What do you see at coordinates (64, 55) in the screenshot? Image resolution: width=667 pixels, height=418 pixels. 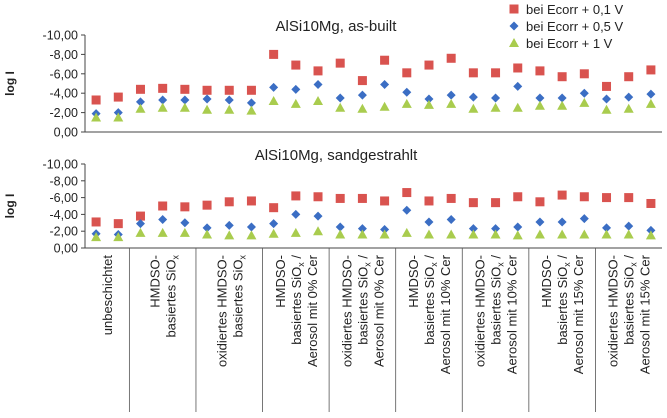 I see `y-tick-label: -8,00` at bounding box center [64, 55].